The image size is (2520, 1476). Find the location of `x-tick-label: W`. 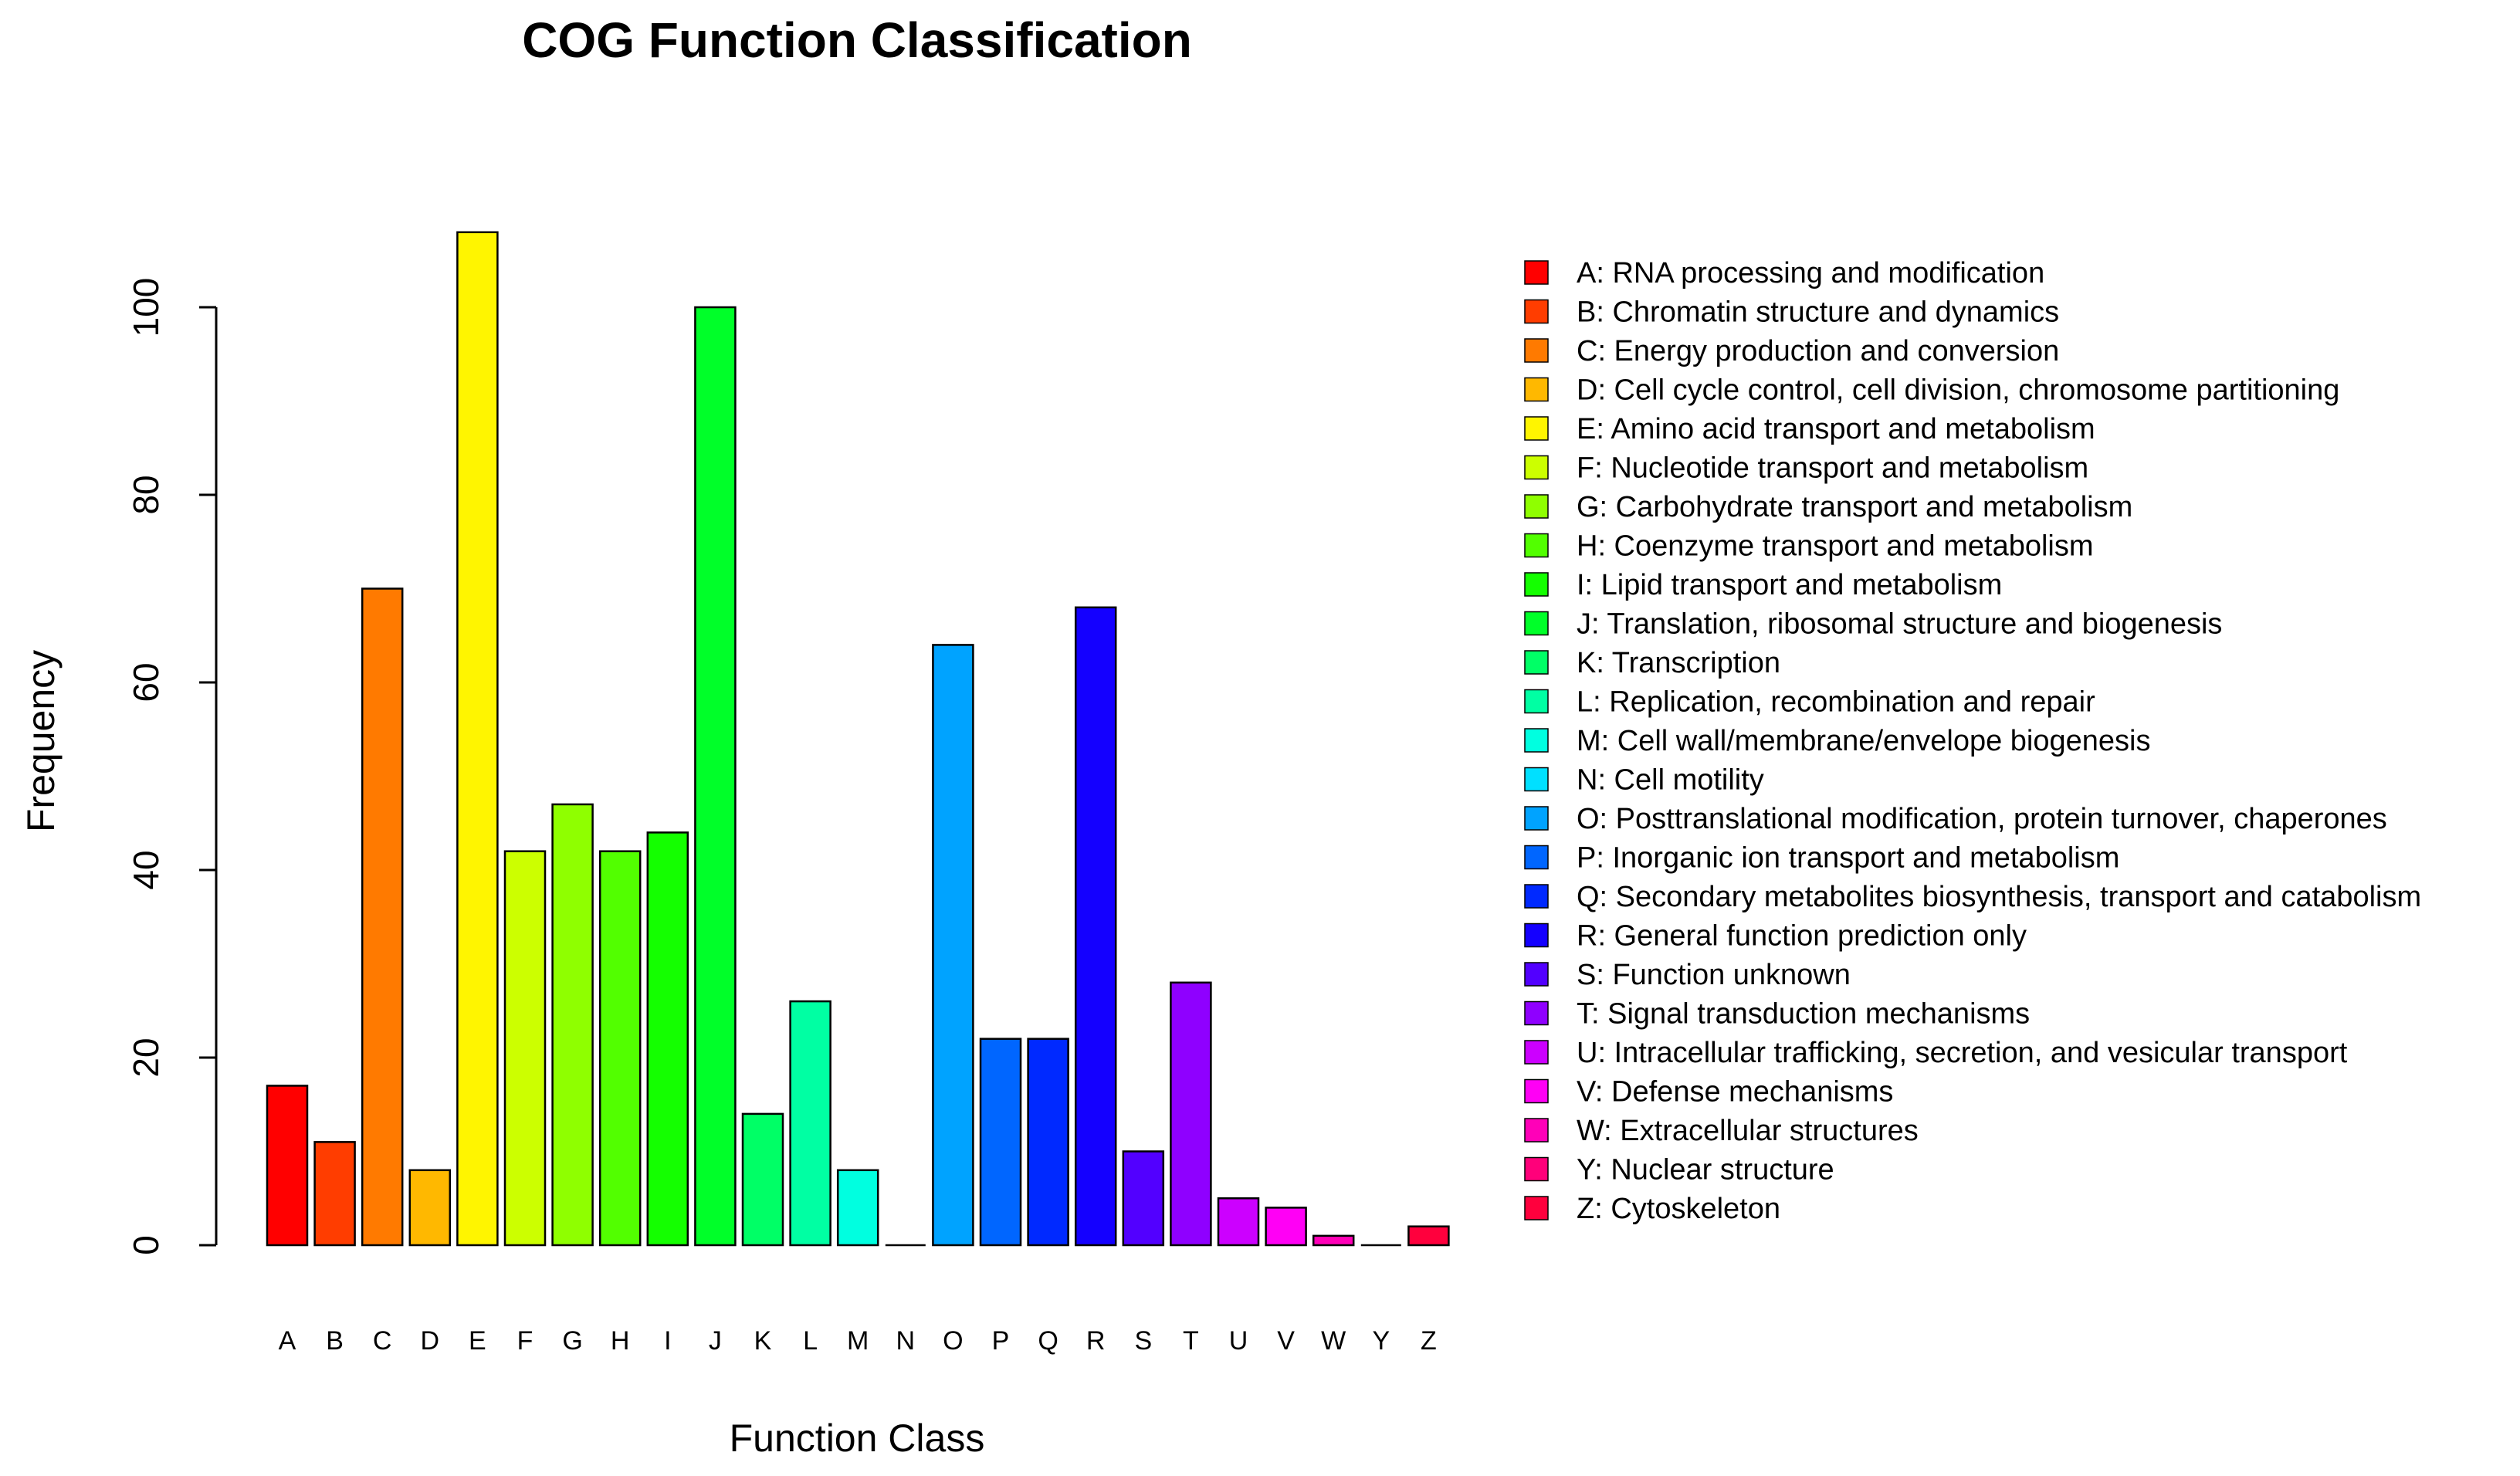

x-tick-label: W is located at coordinates (1333, 1341).